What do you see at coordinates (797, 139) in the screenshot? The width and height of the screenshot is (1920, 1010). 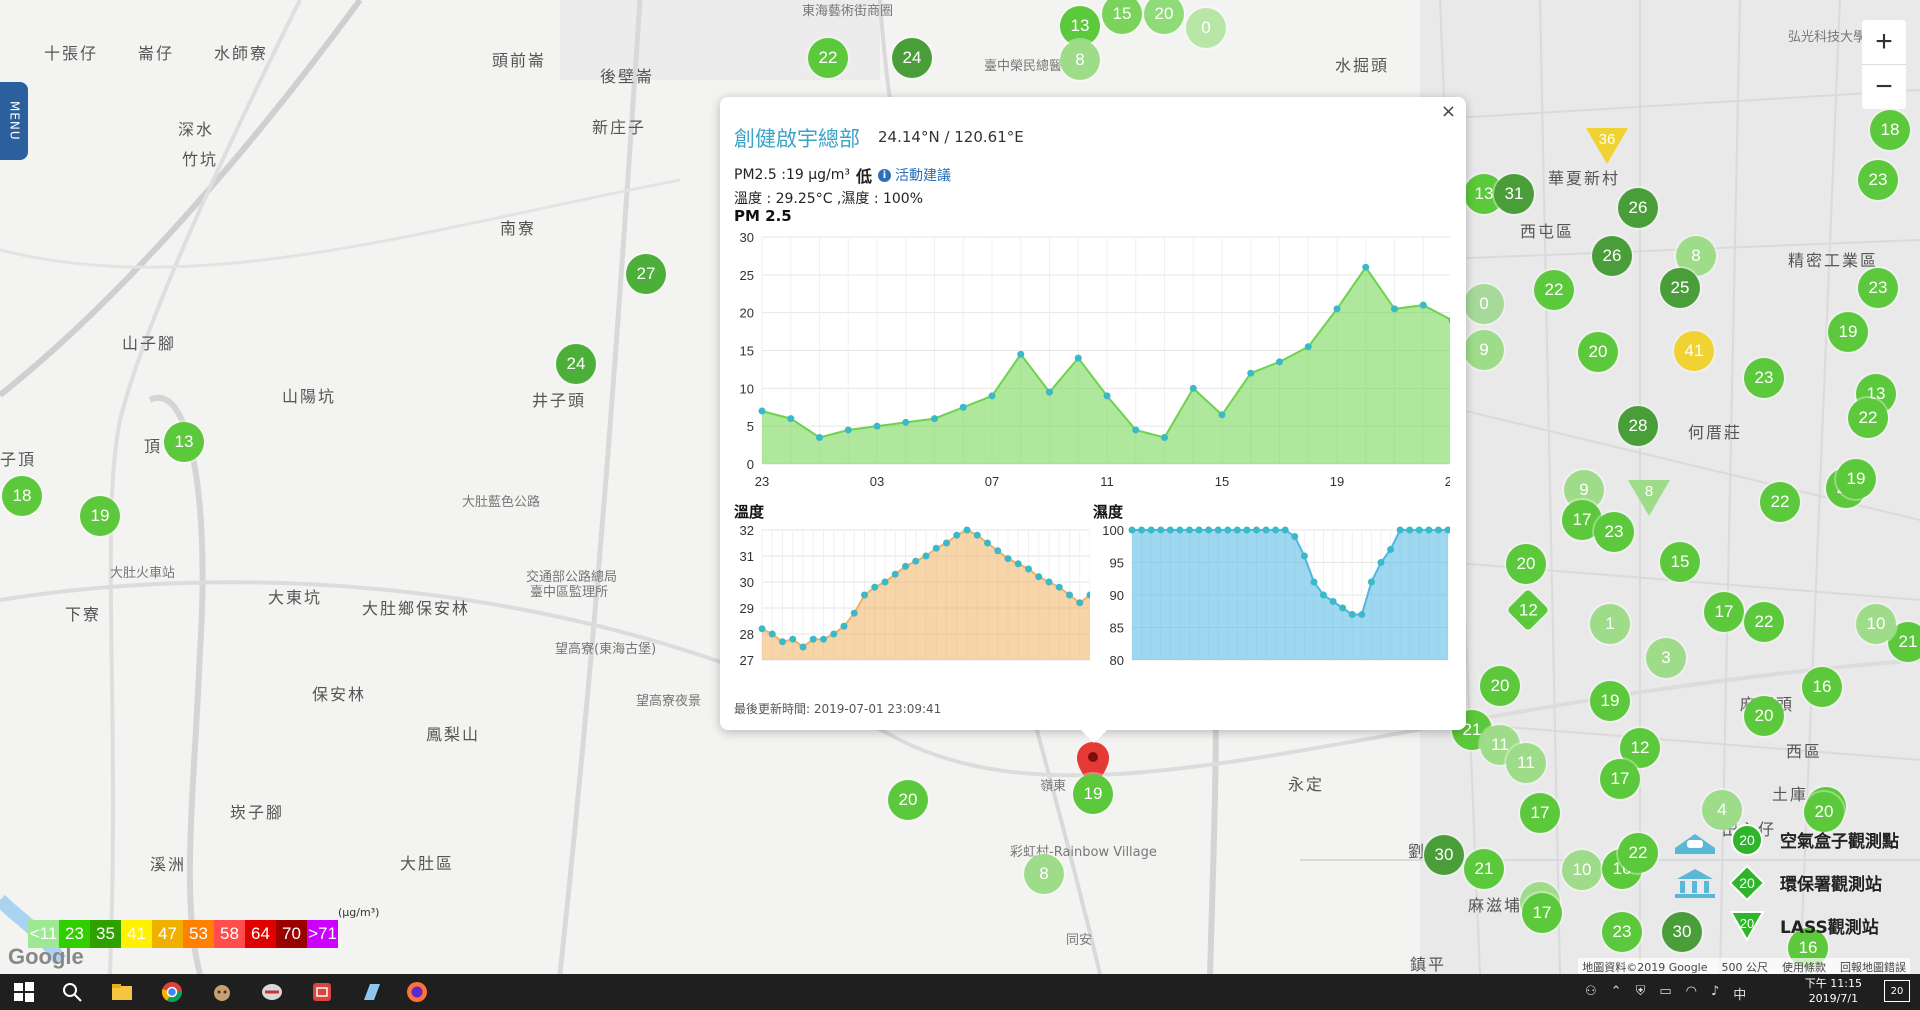 I see `station-title: 創健啟宇總部` at bounding box center [797, 139].